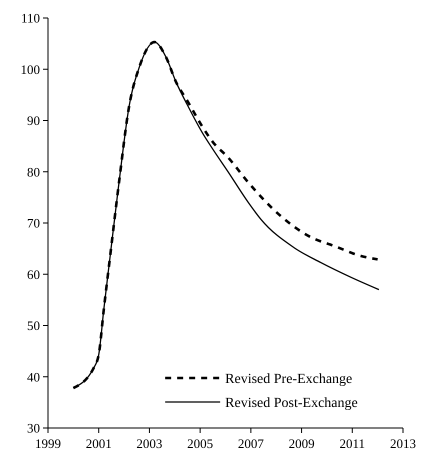  Describe the element at coordinates (251, 443) in the screenshot. I see `x-tick-label: 2007` at that location.